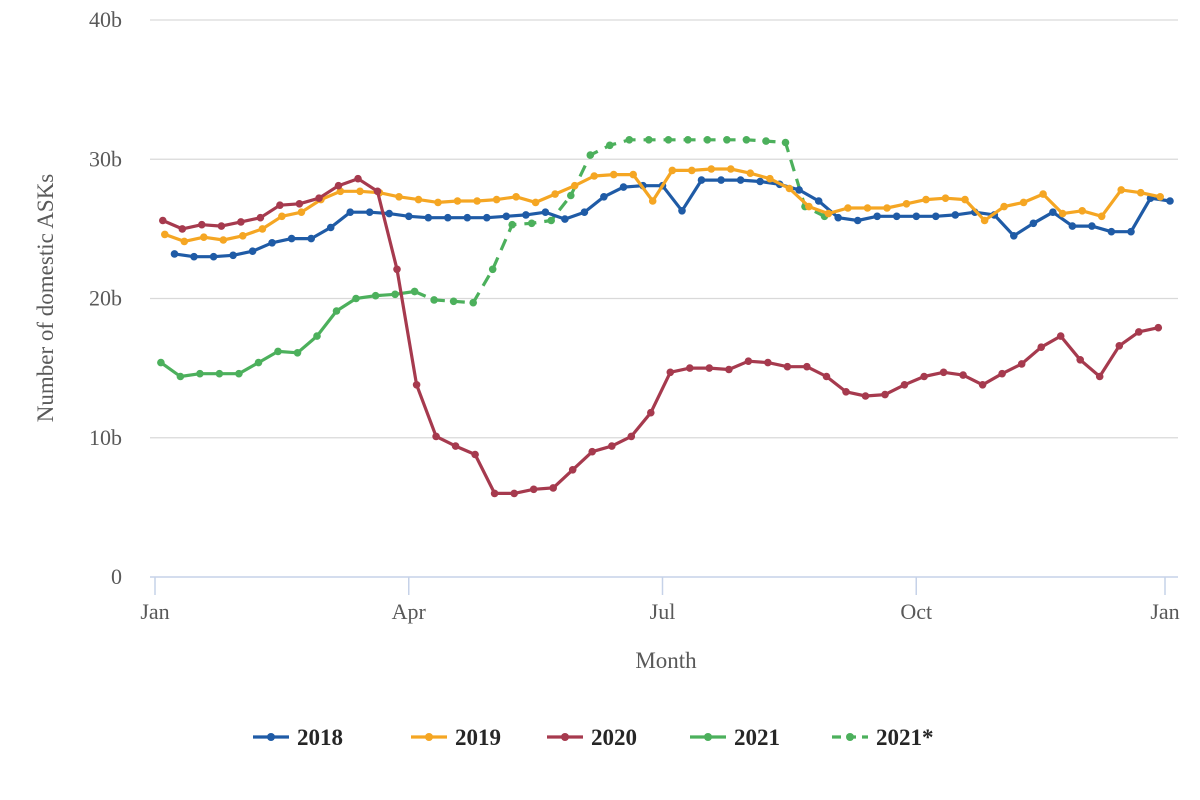 This screenshot has width=1200, height=800. Describe the element at coordinates (663, 611) in the screenshot. I see `x-tick-label: Jul` at that location.